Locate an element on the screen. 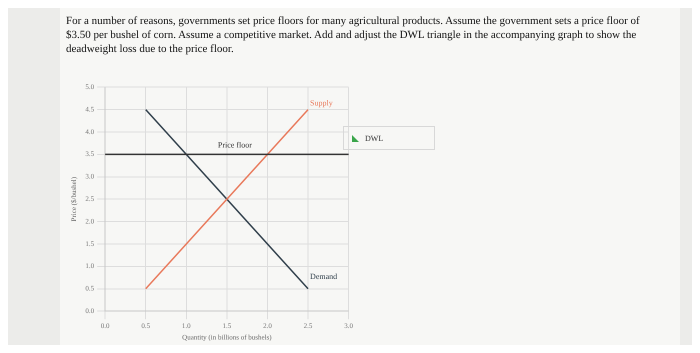 The image size is (700, 353). text: DWL is located at coordinates (374, 138).